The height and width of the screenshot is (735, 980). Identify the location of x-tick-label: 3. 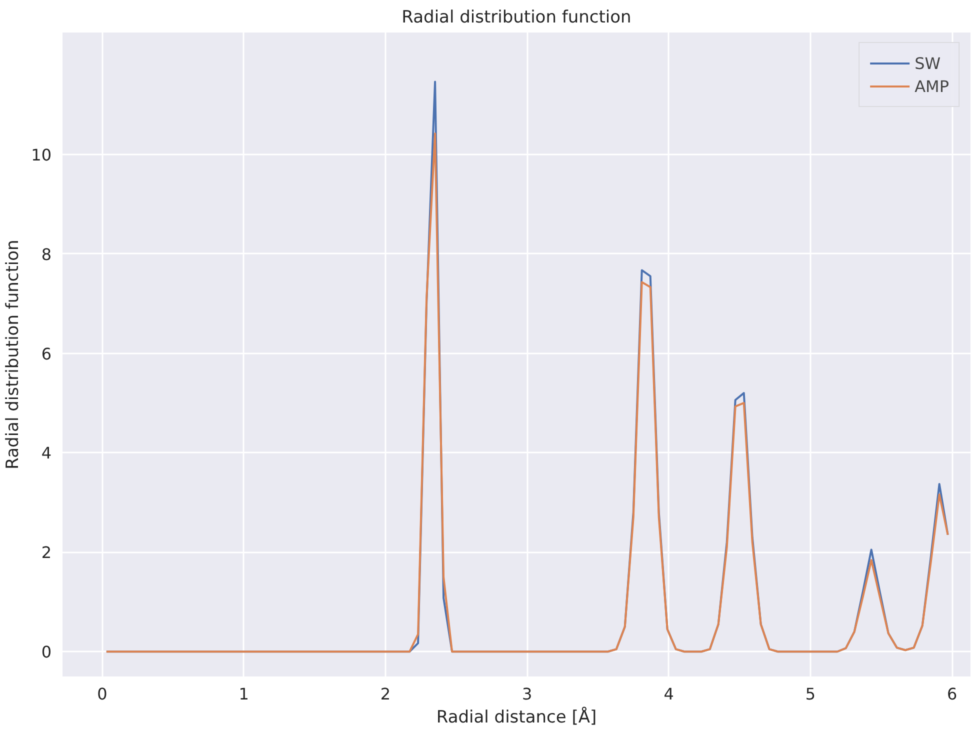
(527, 694).